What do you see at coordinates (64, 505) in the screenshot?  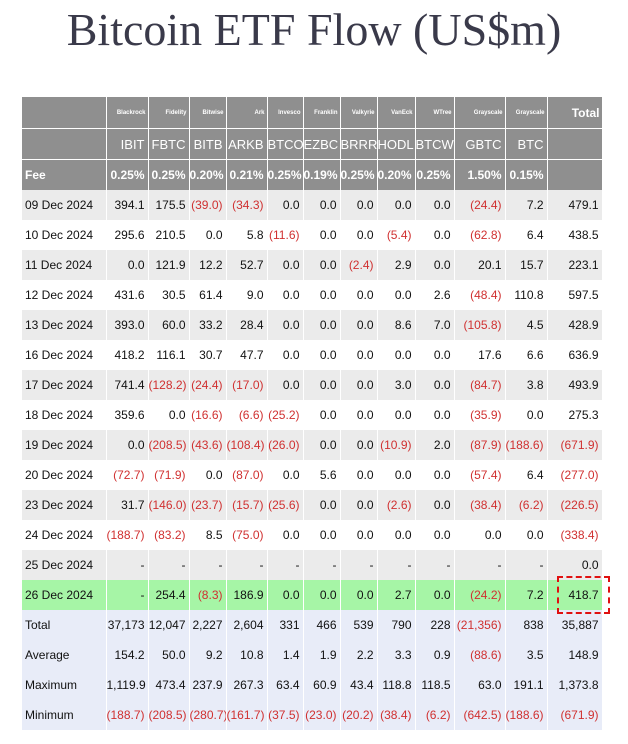 I see `row-date: 23 Dec 2024` at bounding box center [64, 505].